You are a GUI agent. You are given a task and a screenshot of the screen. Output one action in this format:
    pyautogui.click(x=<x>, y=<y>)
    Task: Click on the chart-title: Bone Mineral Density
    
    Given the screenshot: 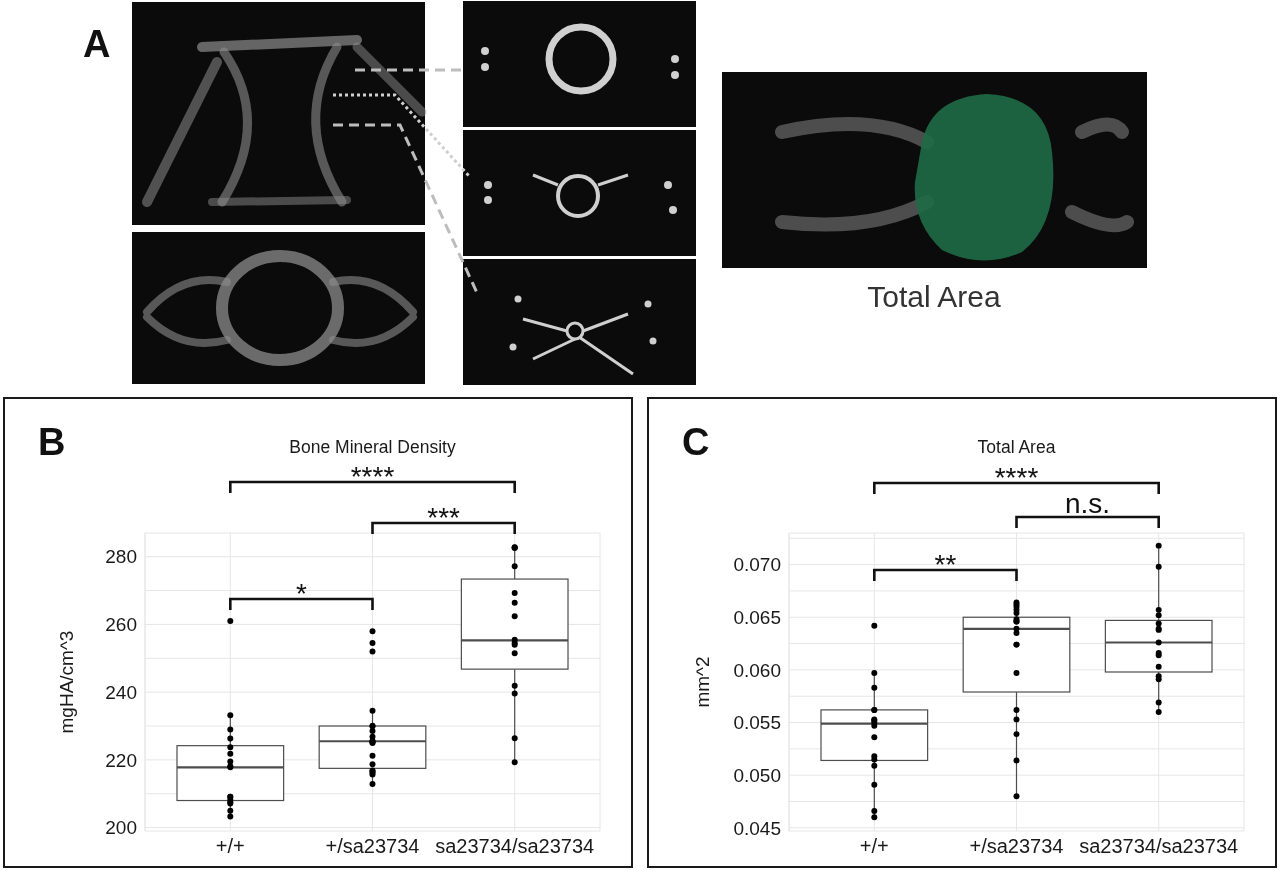 What is the action you would take?
    pyautogui.click(x=372, y=447)
    